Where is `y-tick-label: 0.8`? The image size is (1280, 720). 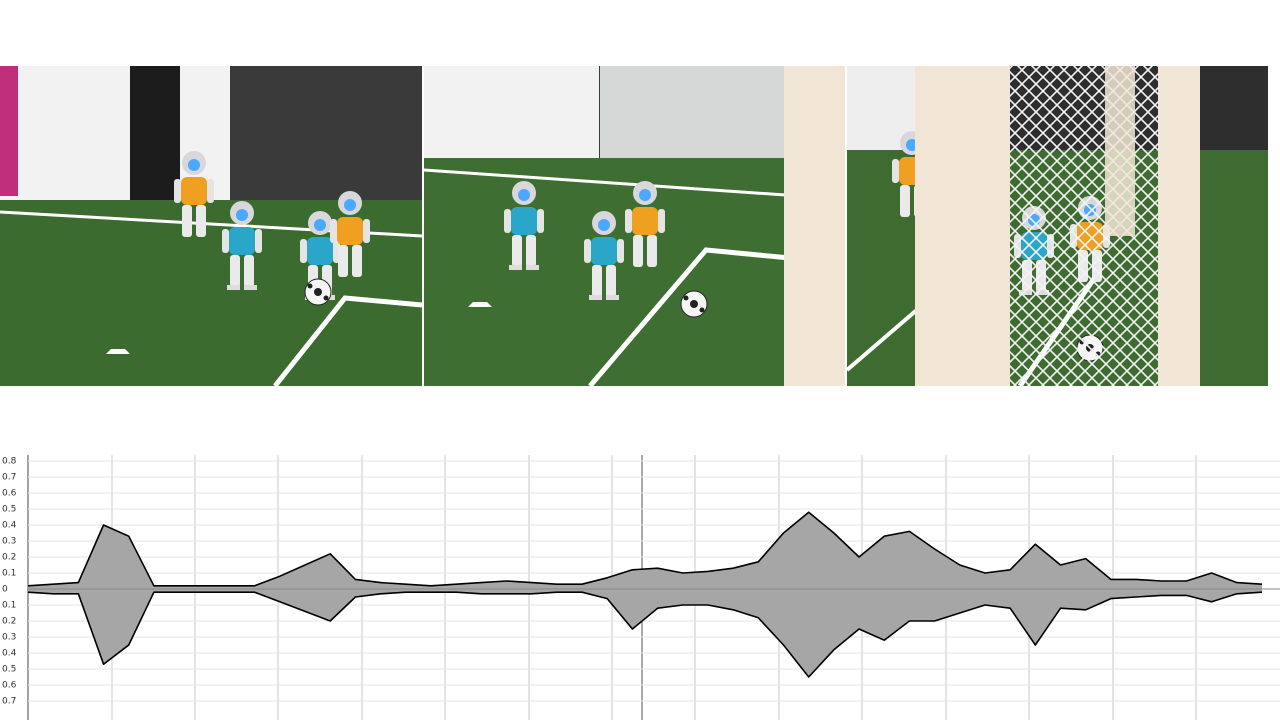 y-tick-label: 0.8 is located at coordinates (9, 462).